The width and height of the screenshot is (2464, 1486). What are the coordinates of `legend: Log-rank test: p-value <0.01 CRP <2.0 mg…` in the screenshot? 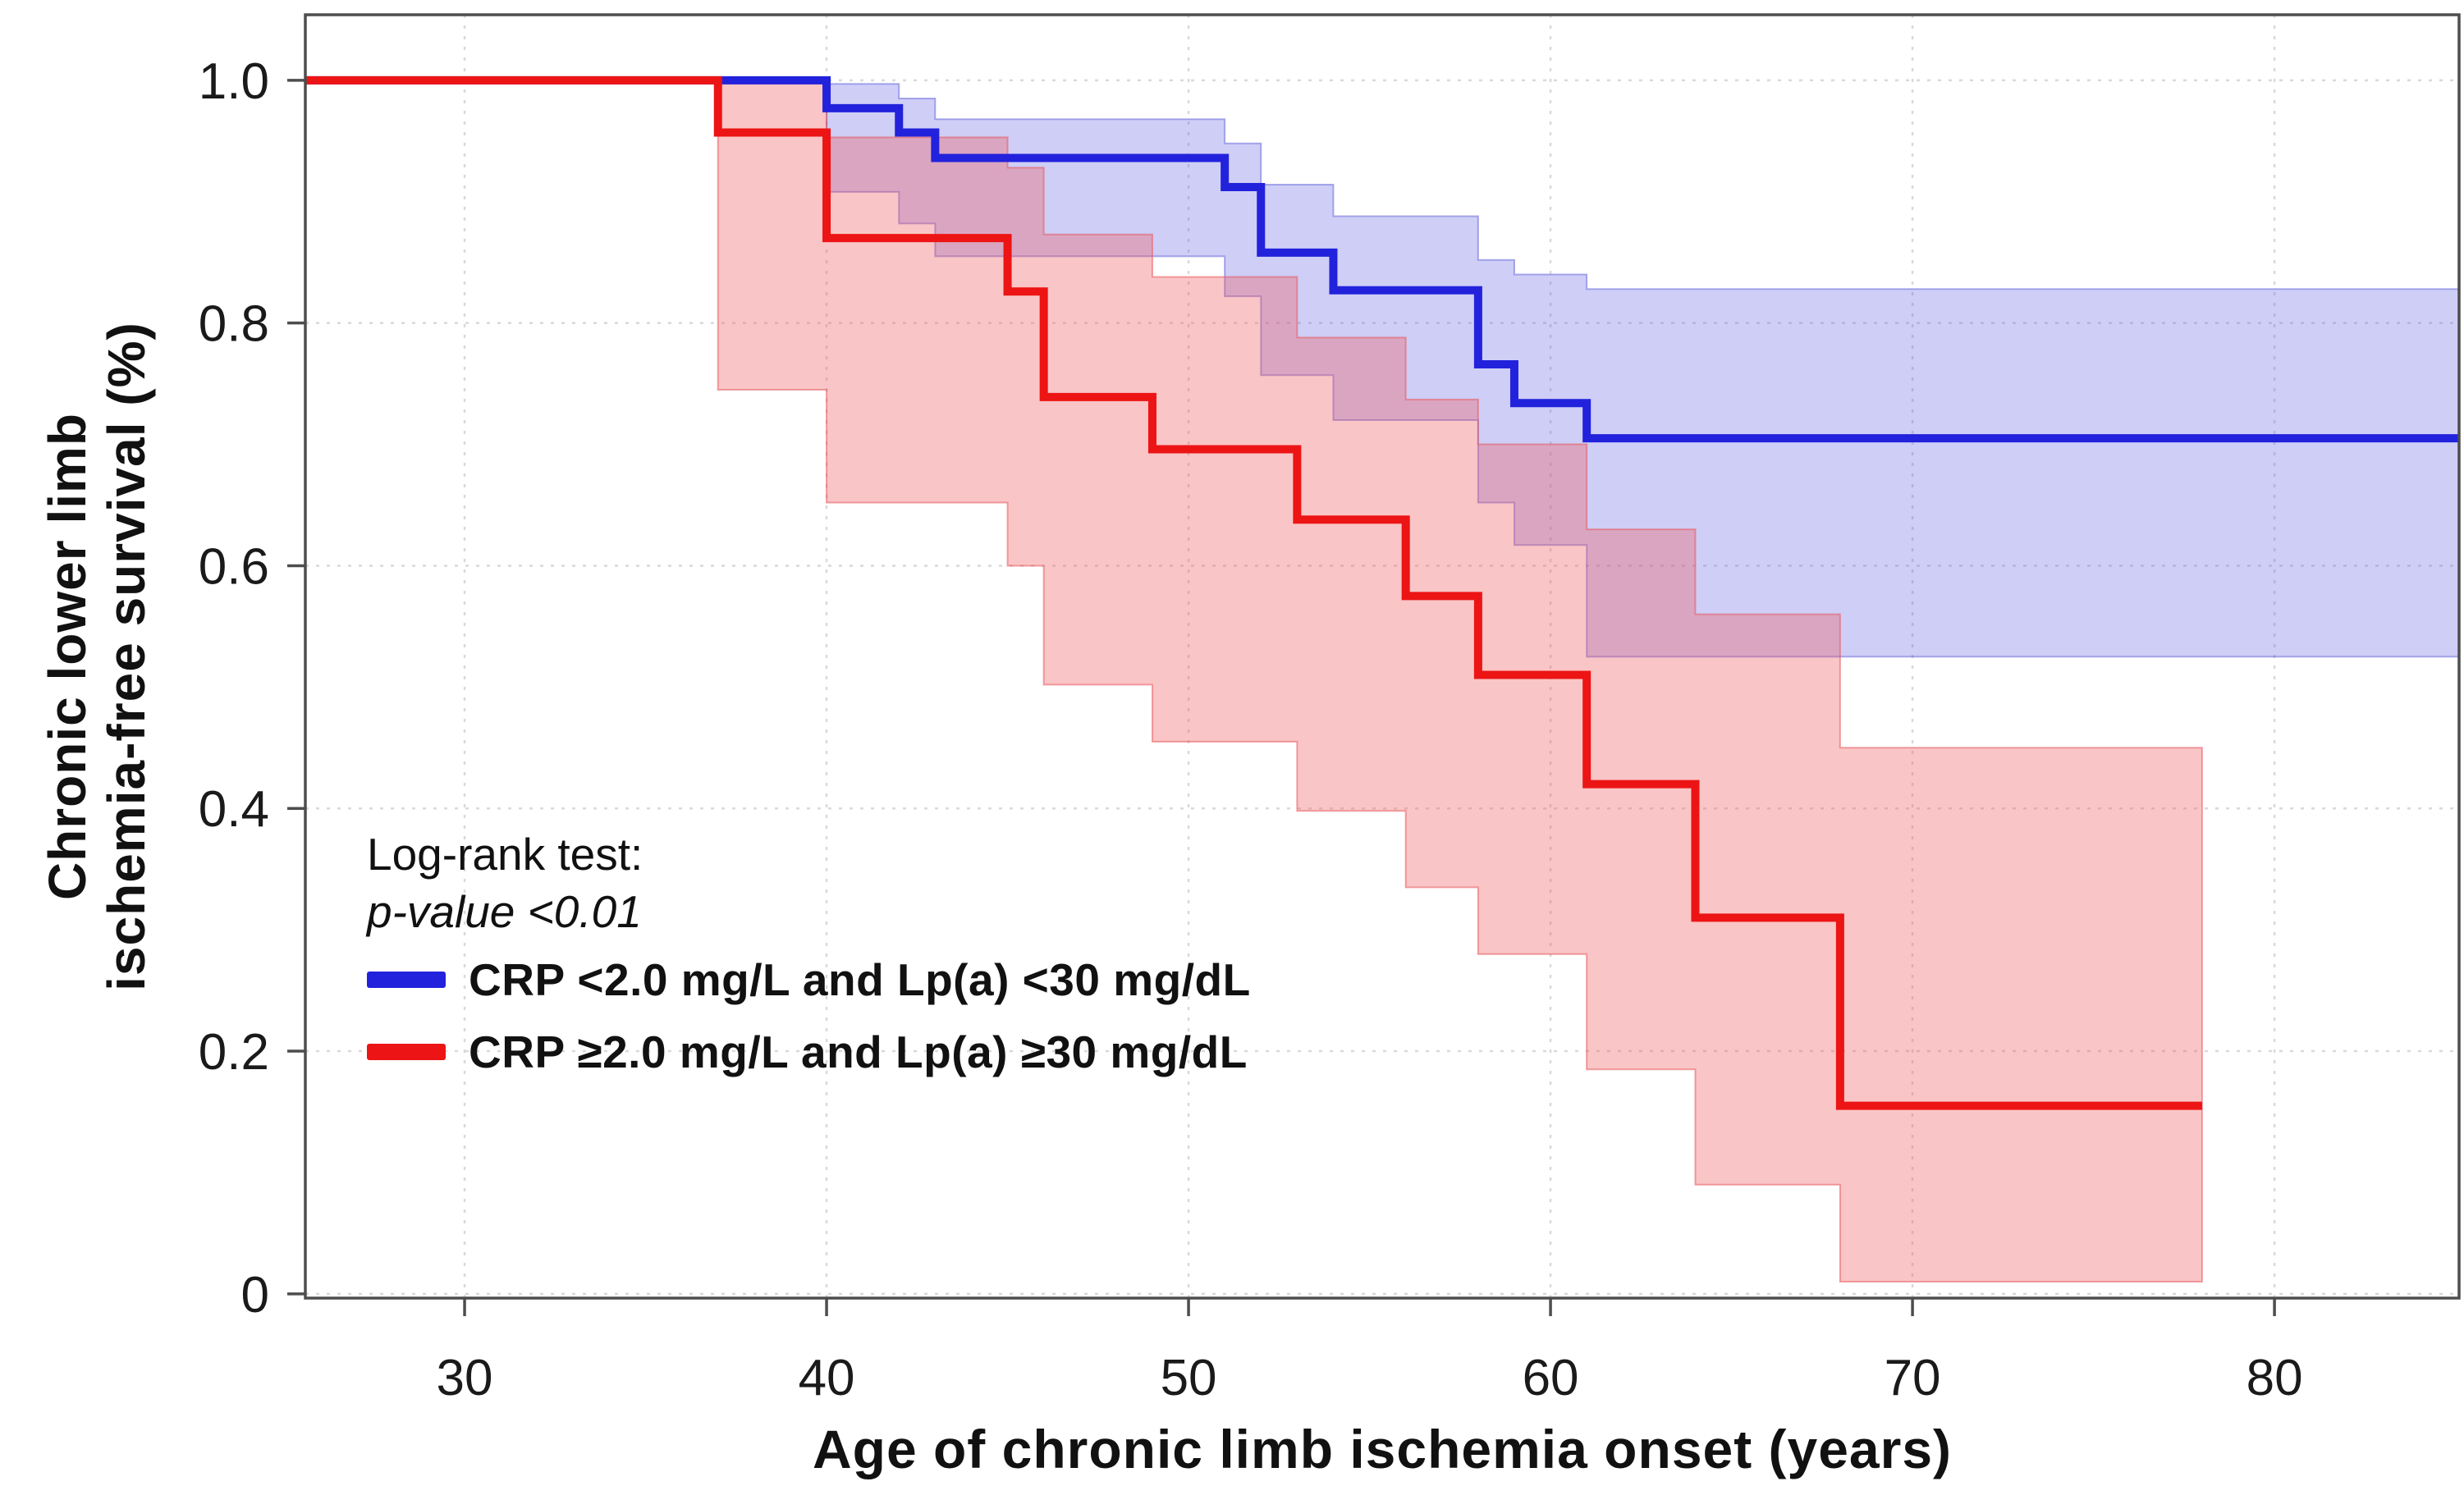 It's located at (809, 952).